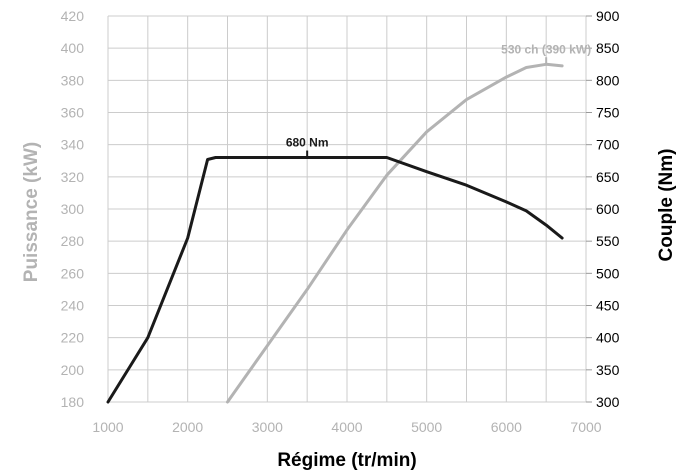 The height and width of the screenshot is (474, 682). What do you see at coordinates (73, 113) in the screenshot?
I see `y-left-tick-label: 360` at bounding box center [73, 113].